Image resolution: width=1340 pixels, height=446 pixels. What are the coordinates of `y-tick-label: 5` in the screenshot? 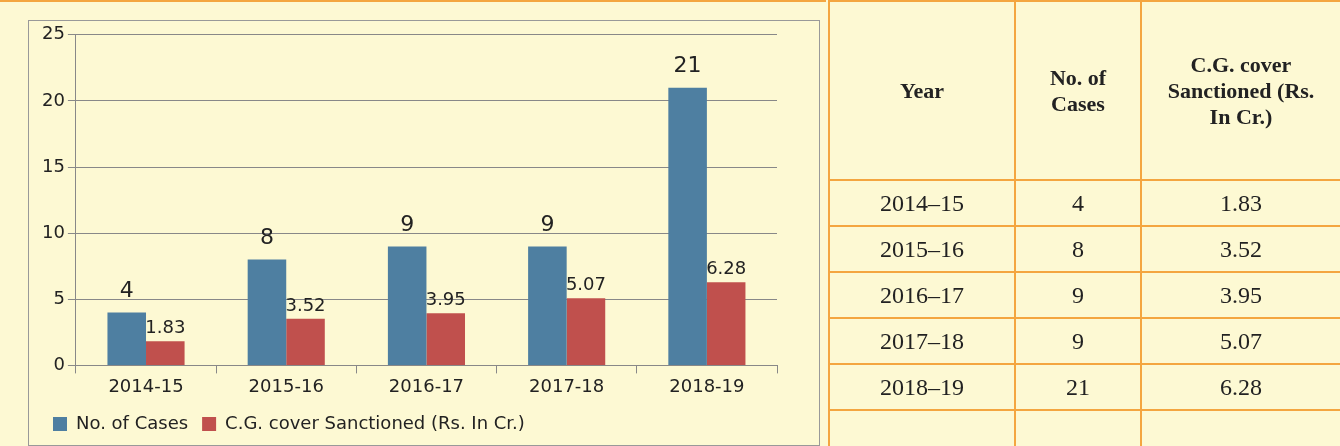 It's located at (59, 297).